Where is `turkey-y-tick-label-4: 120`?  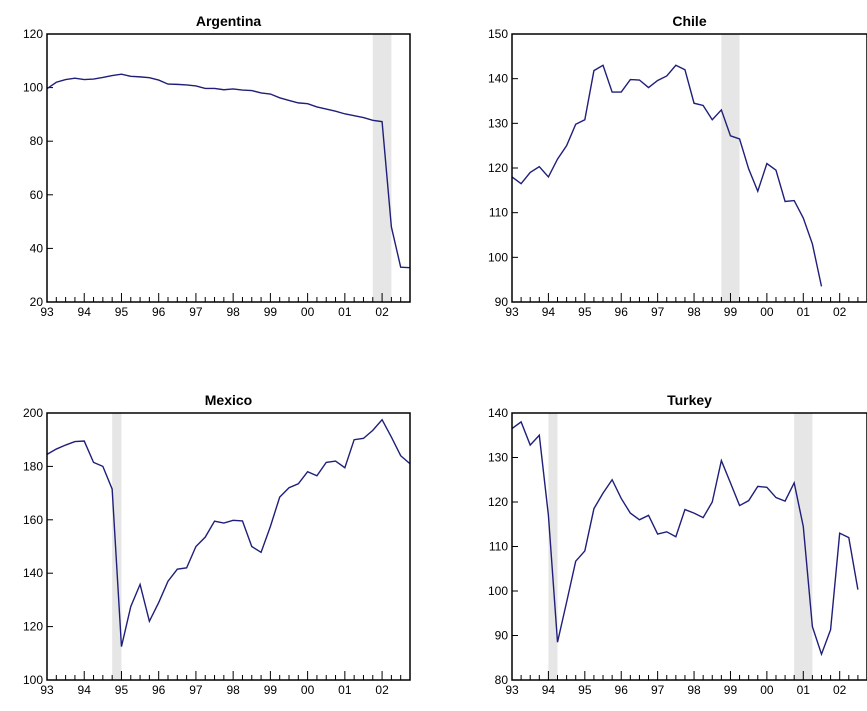 turkey-y-tick-label-4: 120 is located at coordinates (498, 502).